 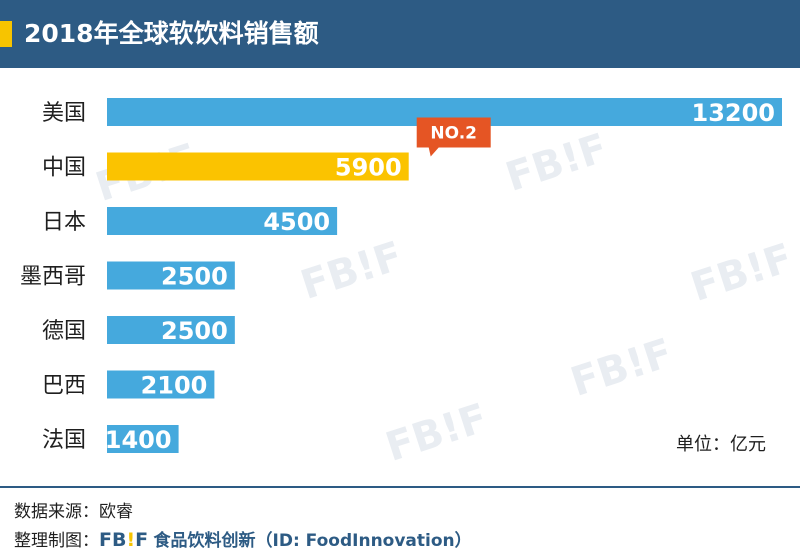 I want to click on category-label: 美国, so click(x=64, y=113).